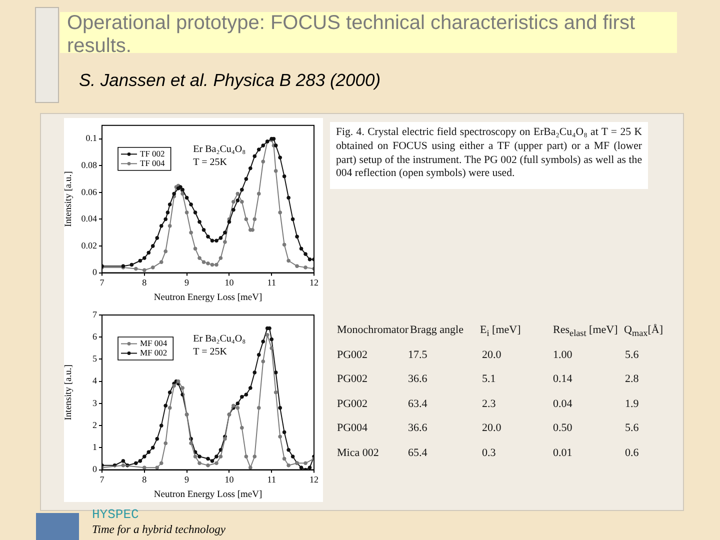 The image size is (720, 540). I want to click on text: E$_{i}$ [meV], so click(500, 331).